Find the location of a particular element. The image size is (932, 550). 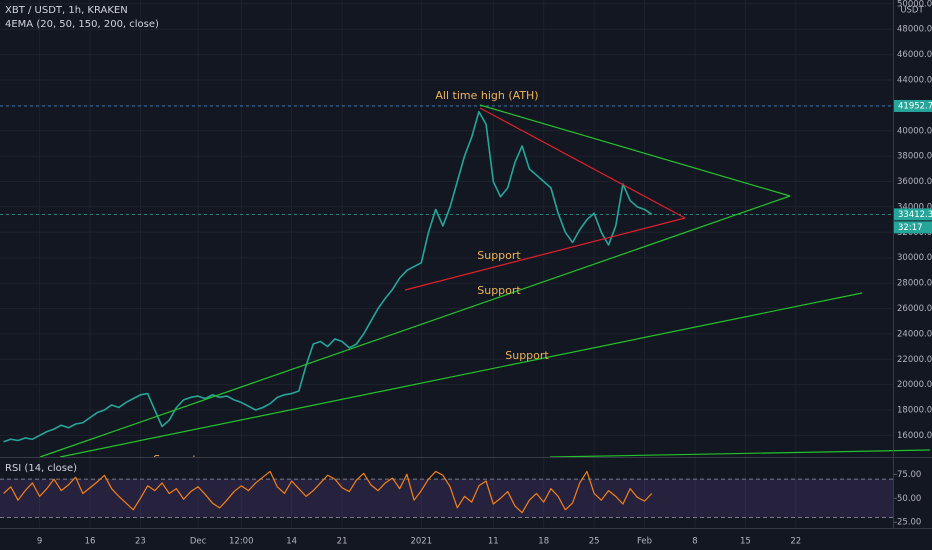

y-tick-label: 20000.00 is located at coordinates (914, 385).